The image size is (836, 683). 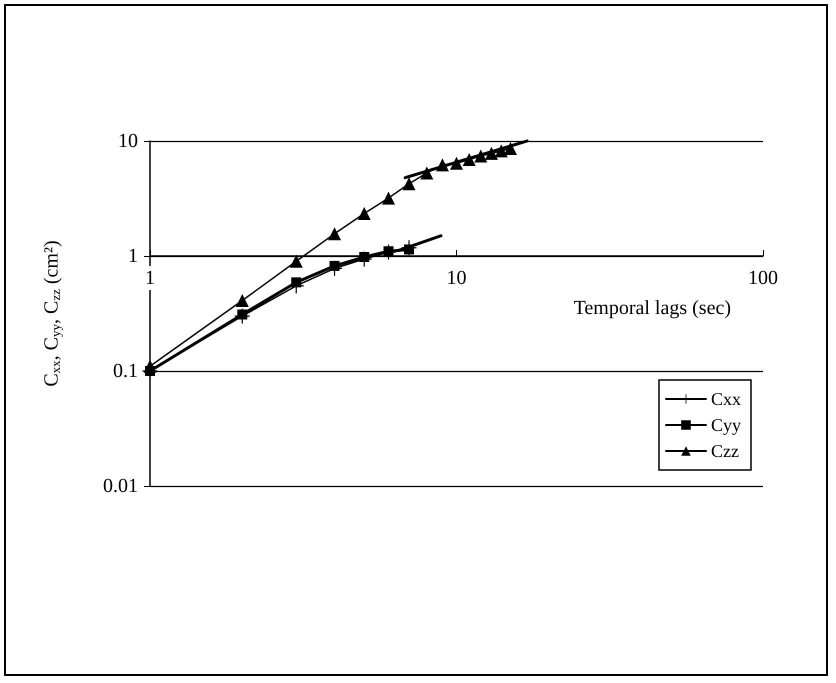 What do you see at coordinates (726, 425) in the screenshot?
I see `legend-label: Cyy` at bounding box center [726, 425].